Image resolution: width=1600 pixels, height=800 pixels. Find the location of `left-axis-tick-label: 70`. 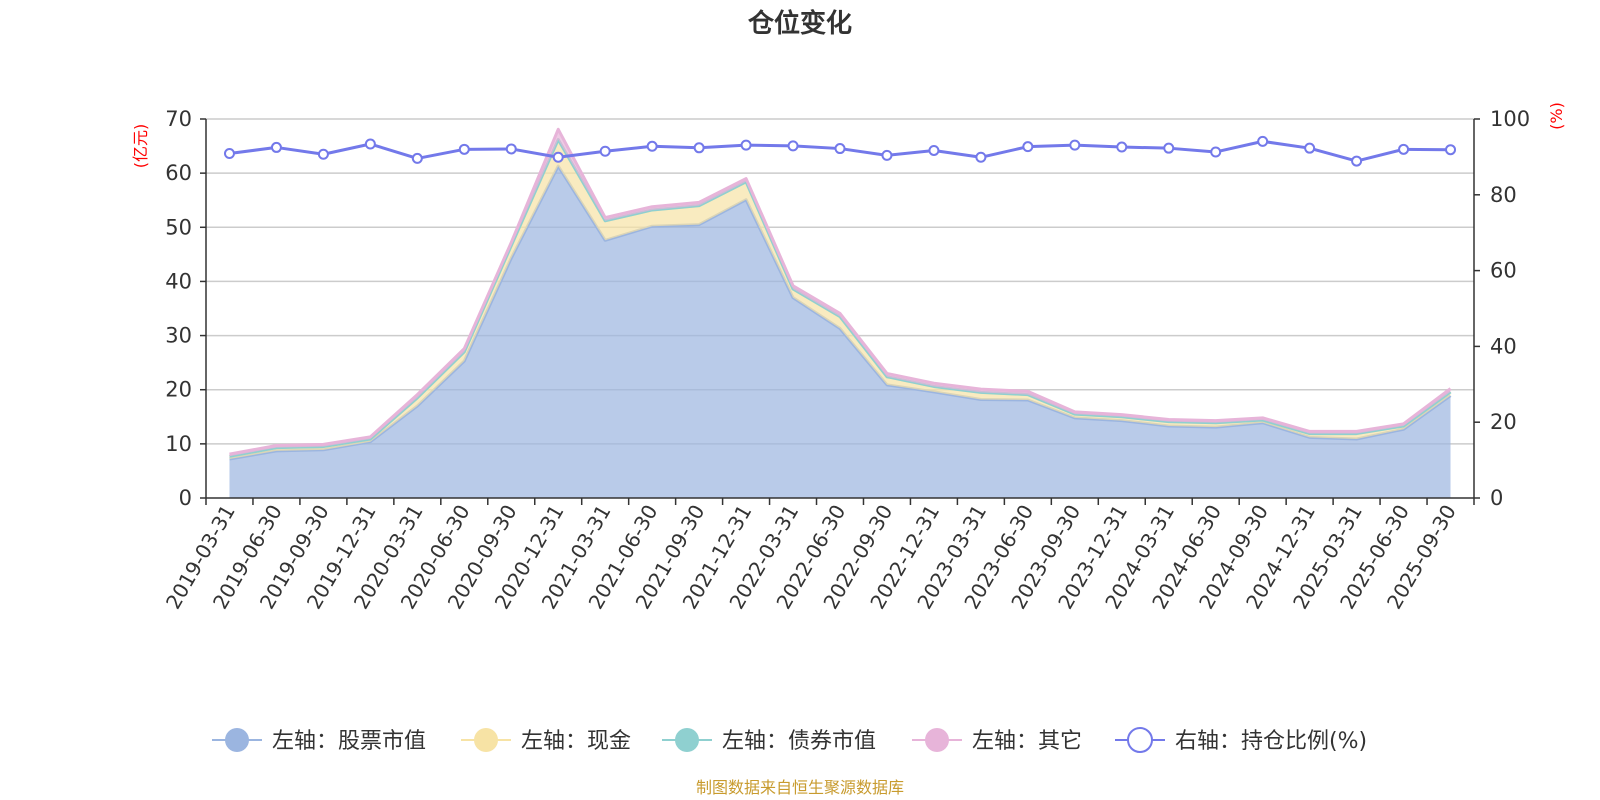

left-axis-tick-label: 70 is located at coordinates (178, 119).